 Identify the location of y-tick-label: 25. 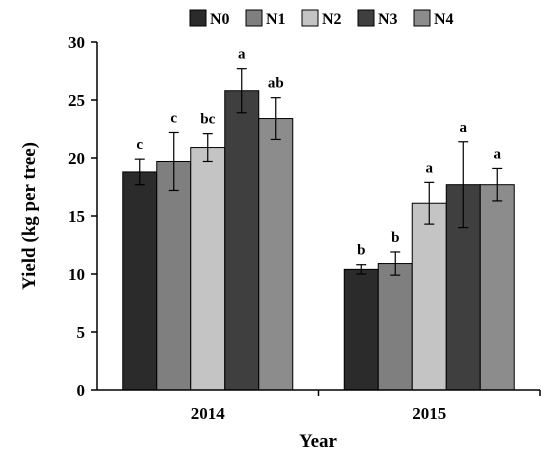
(76, 100).